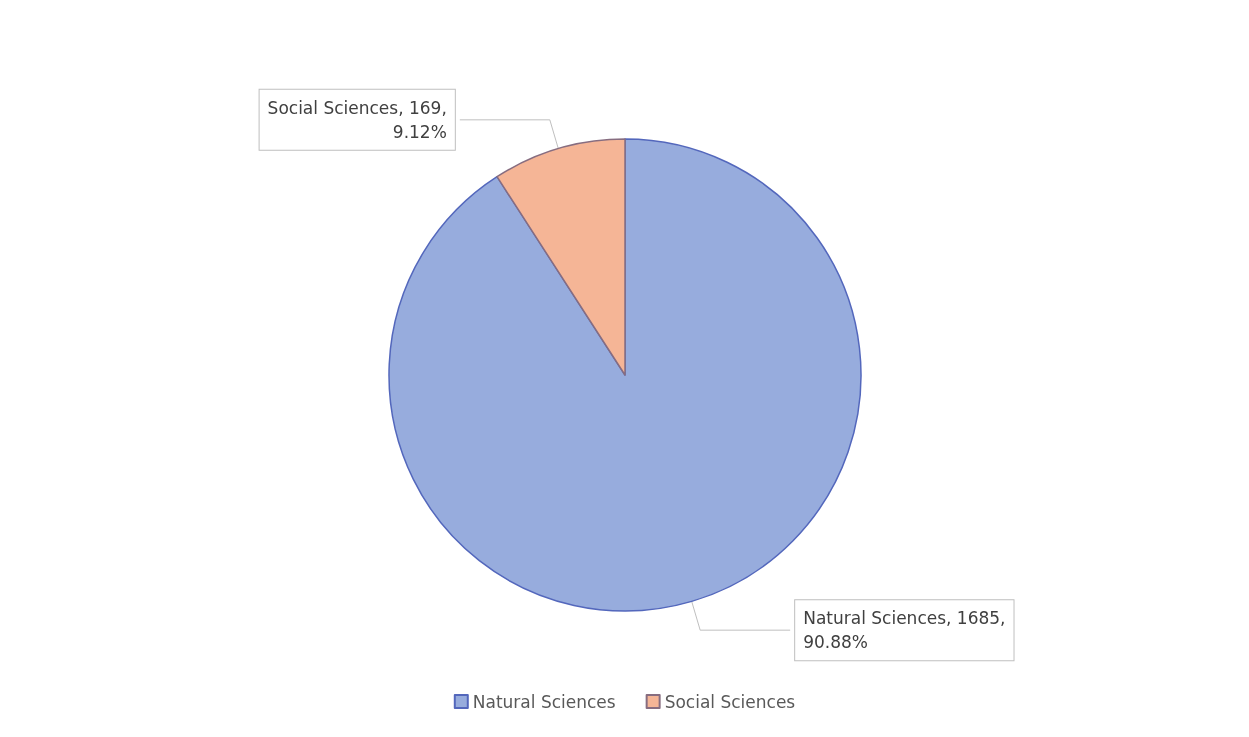 The image size is (1249, 737). I want to click on legend-label: Social Sciences, so click(730, 701).